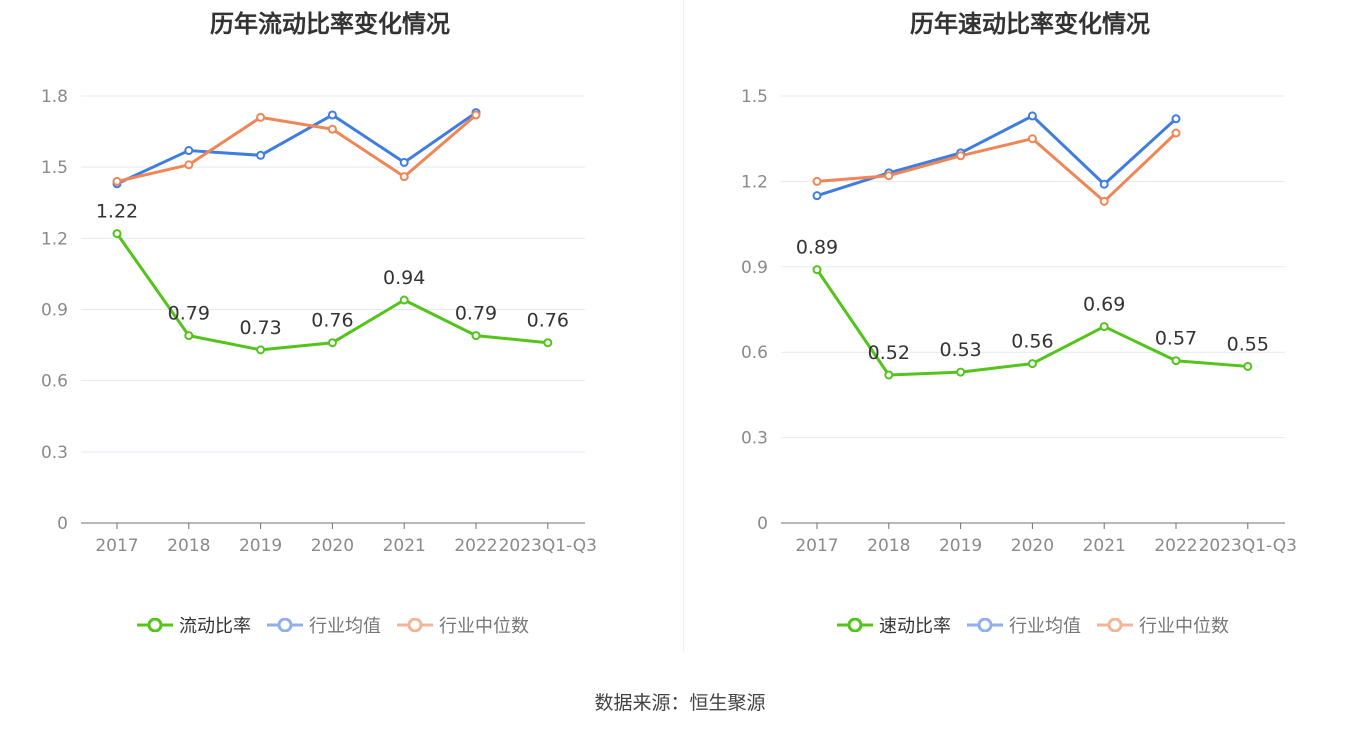 Image resolution: width=1360 pixels, height=734 pixels. I want to click on panel-divider, so click(683, 326).